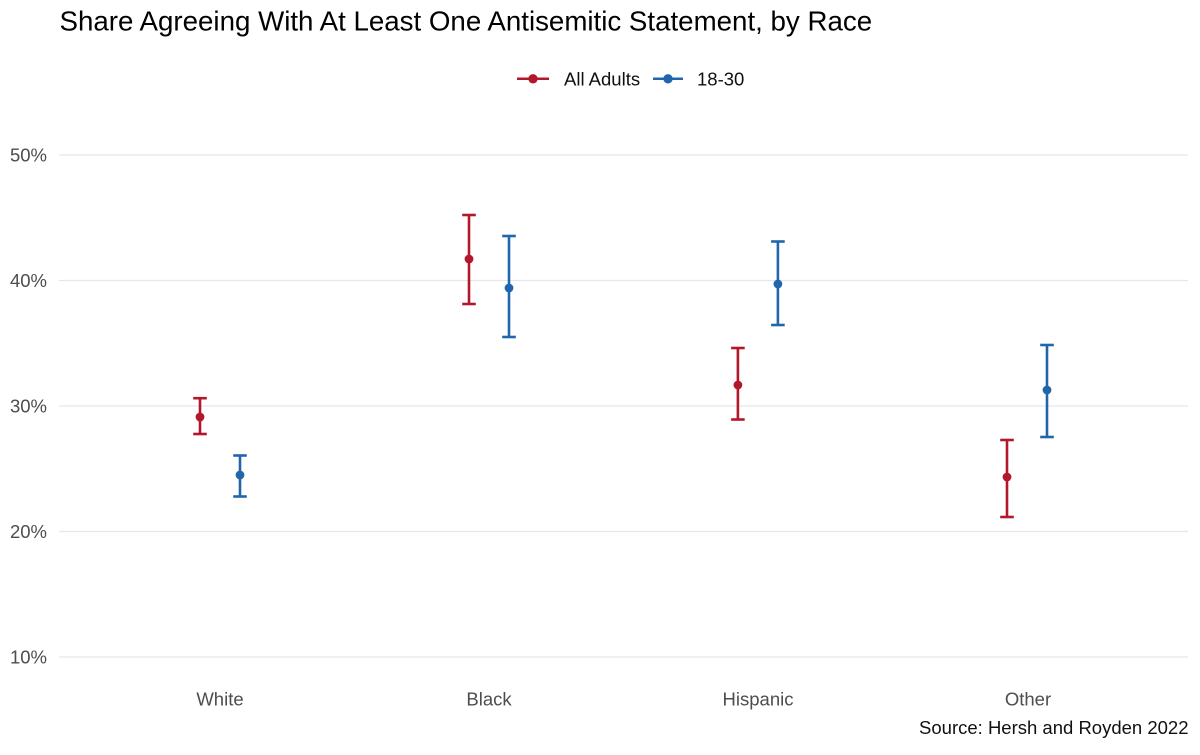 This screenshot has width=1200, height=755. I want to click on svg-text: Other, so click(1028, 699).